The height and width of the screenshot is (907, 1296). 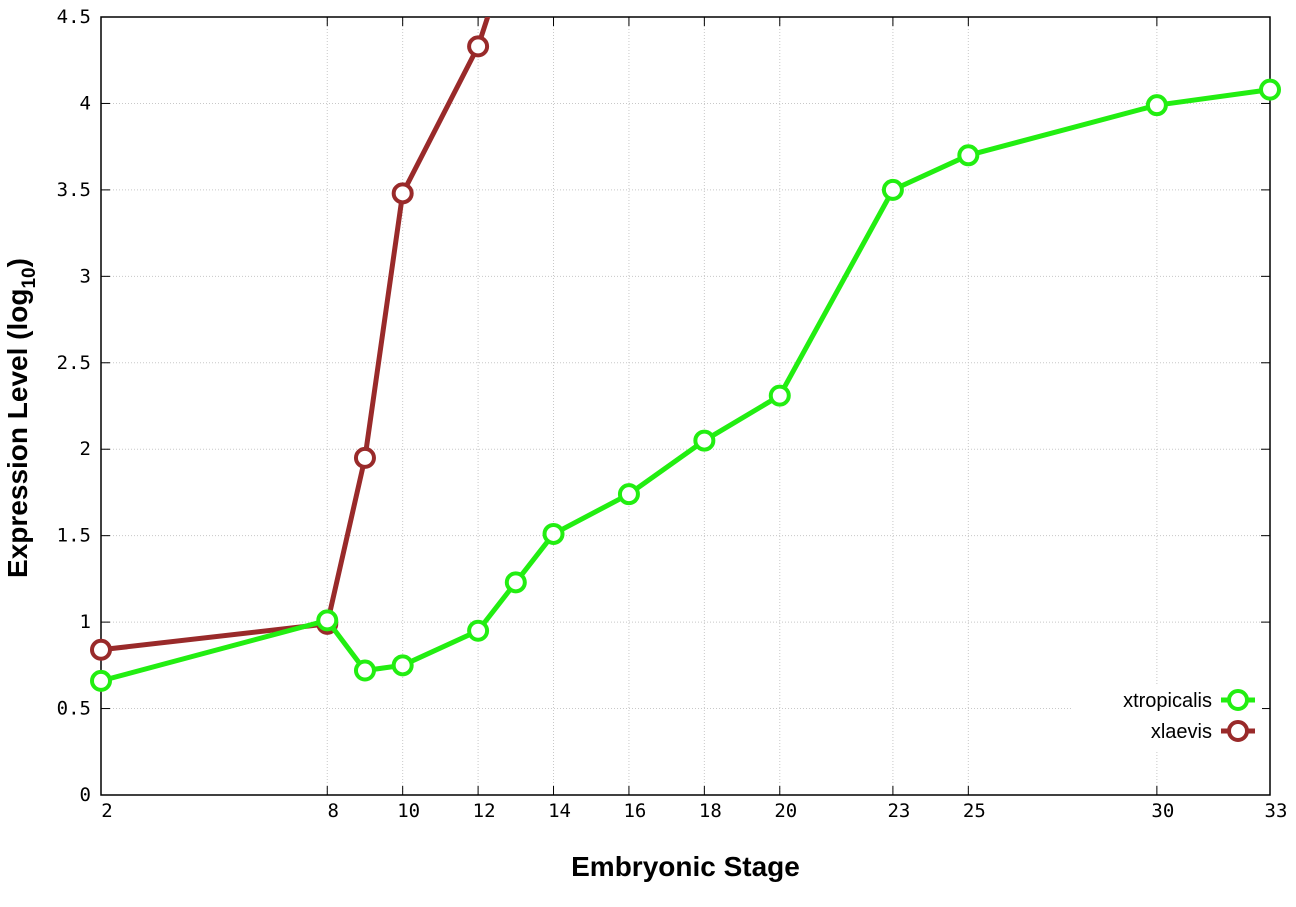 I want to click on x-tick-label: 25, so click(x=974, y=811).